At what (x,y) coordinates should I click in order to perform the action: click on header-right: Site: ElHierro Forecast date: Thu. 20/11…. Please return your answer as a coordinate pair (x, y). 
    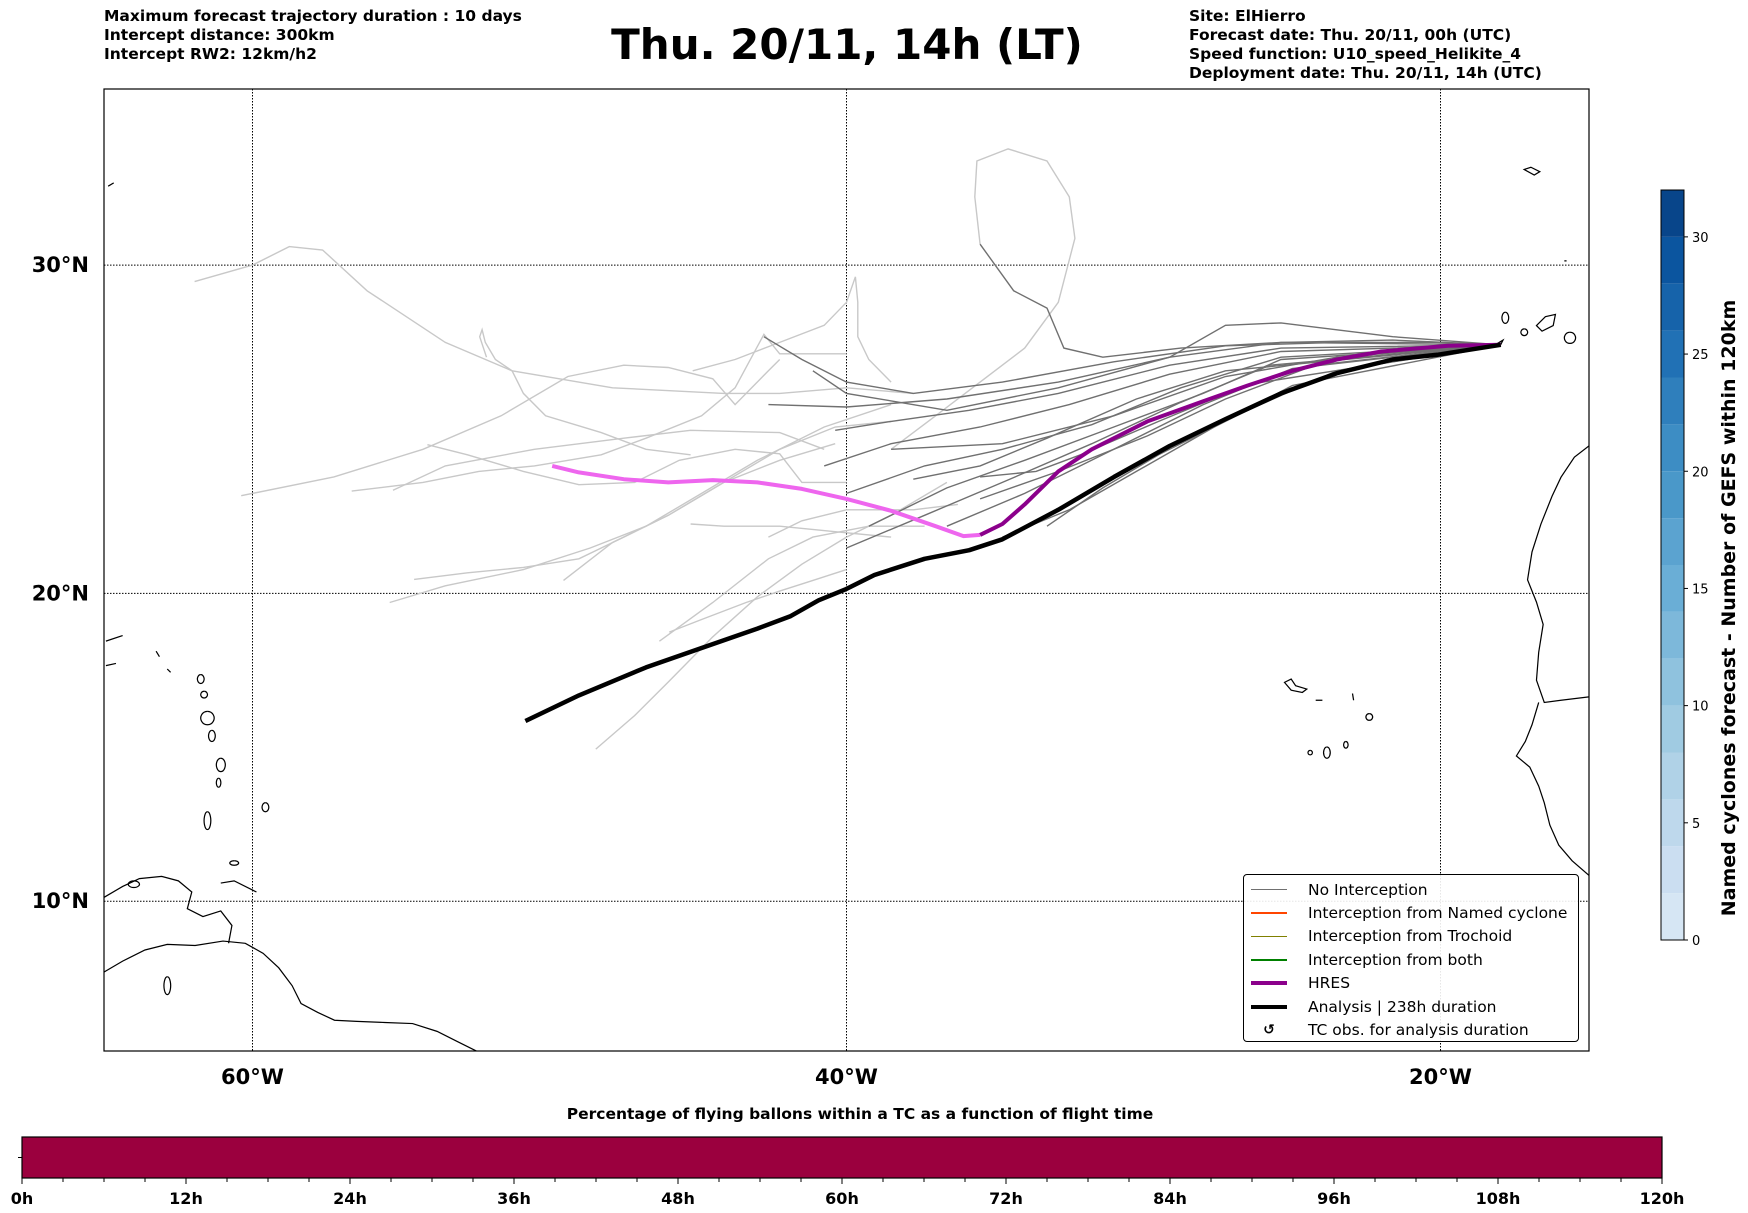
    Looking at the image, I should click on (1365, 45).